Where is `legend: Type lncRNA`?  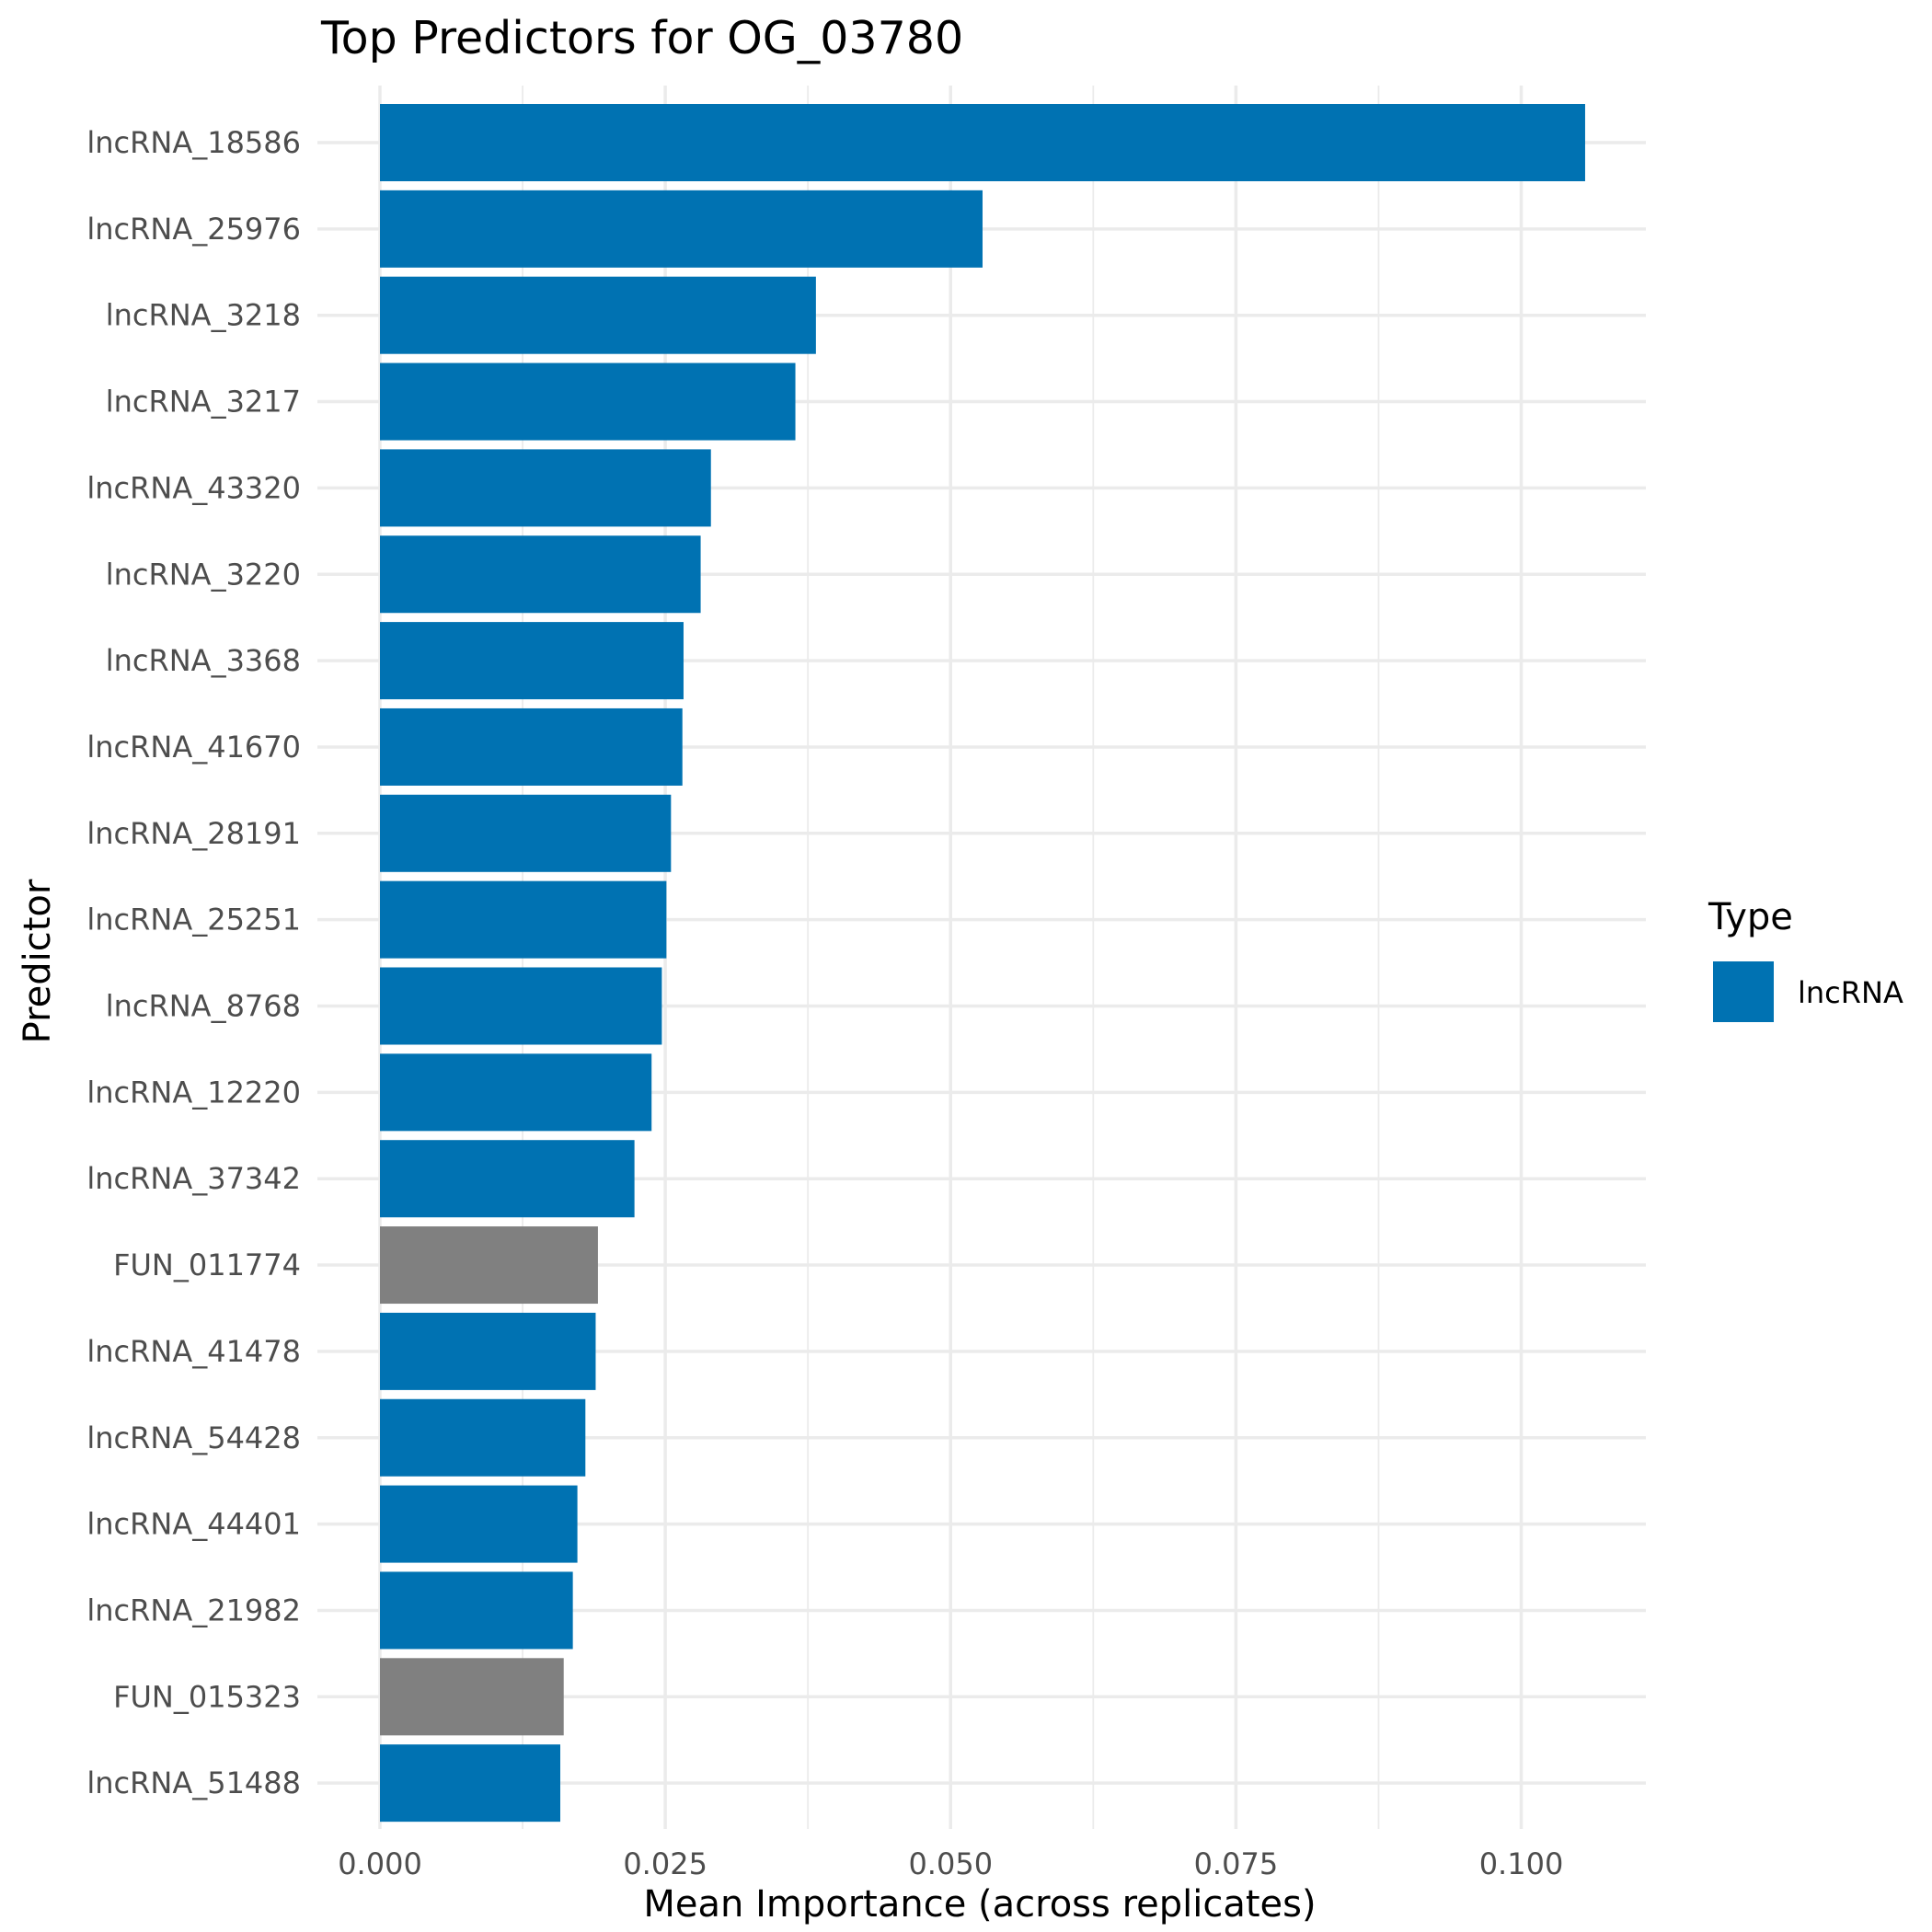 legend: Type lncRNA is located at coordinates (1805, 959).